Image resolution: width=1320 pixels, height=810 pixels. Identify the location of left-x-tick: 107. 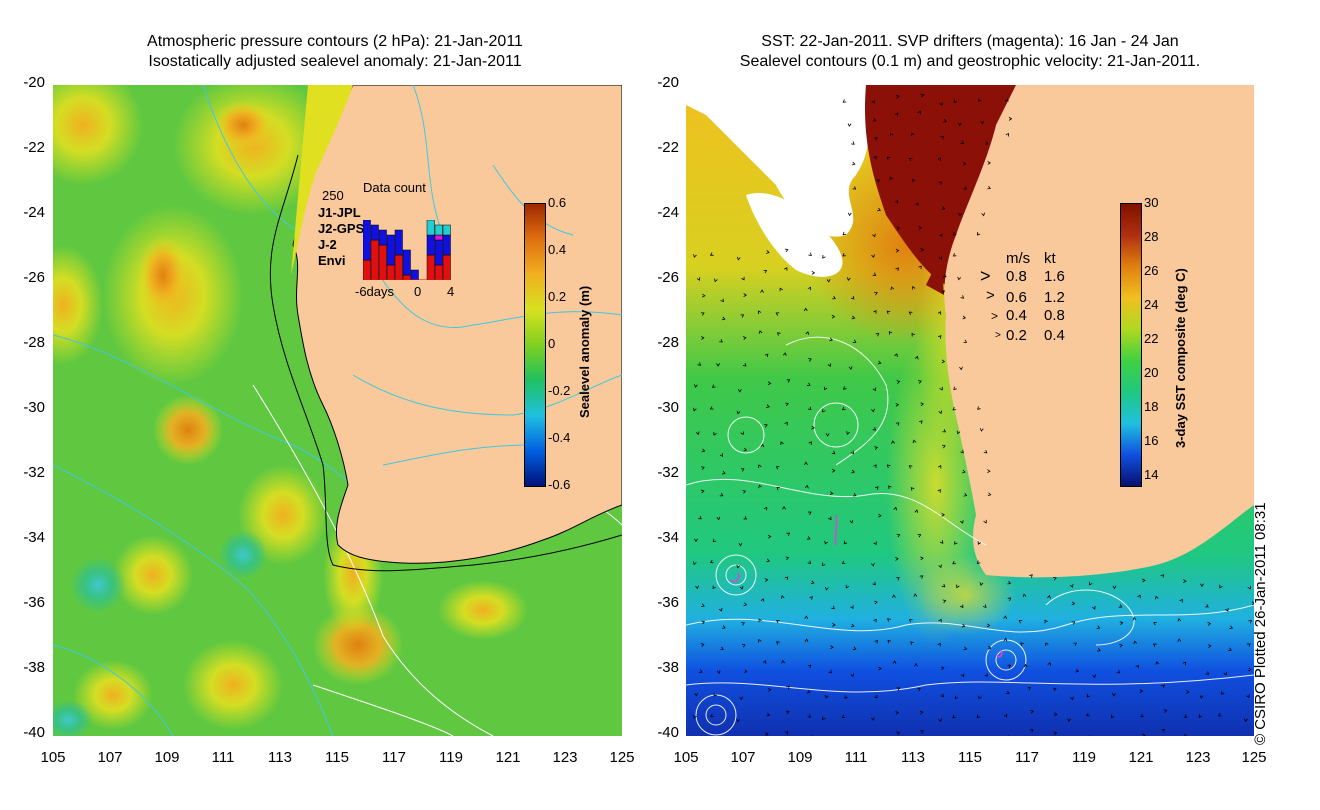
(110, 757).